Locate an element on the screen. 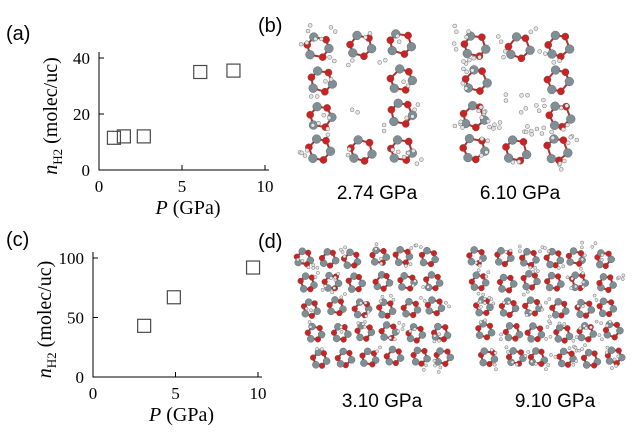  structure-b-right is located at coordinates (515, 97).